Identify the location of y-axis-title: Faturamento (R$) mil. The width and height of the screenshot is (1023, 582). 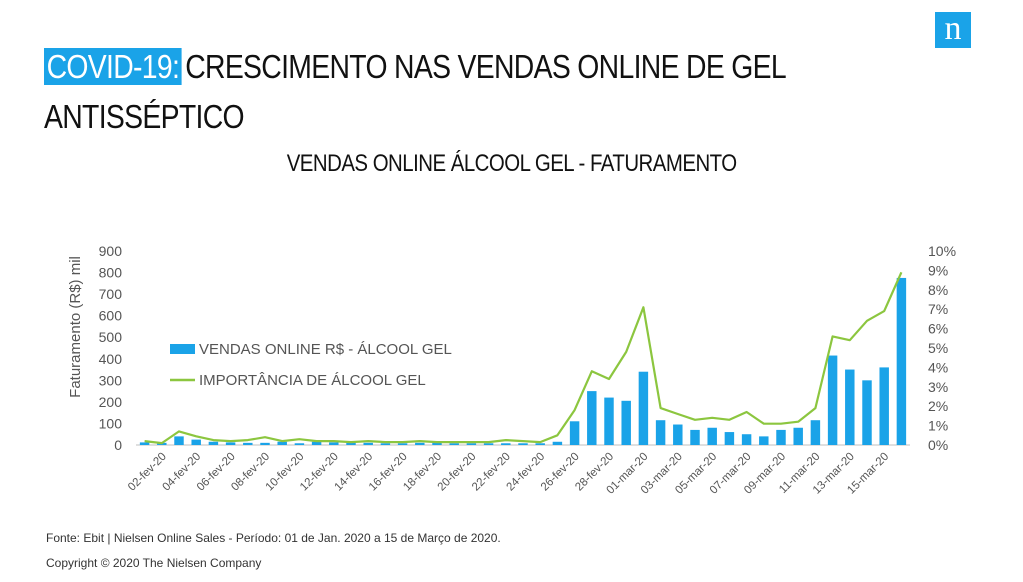
(75, 327).